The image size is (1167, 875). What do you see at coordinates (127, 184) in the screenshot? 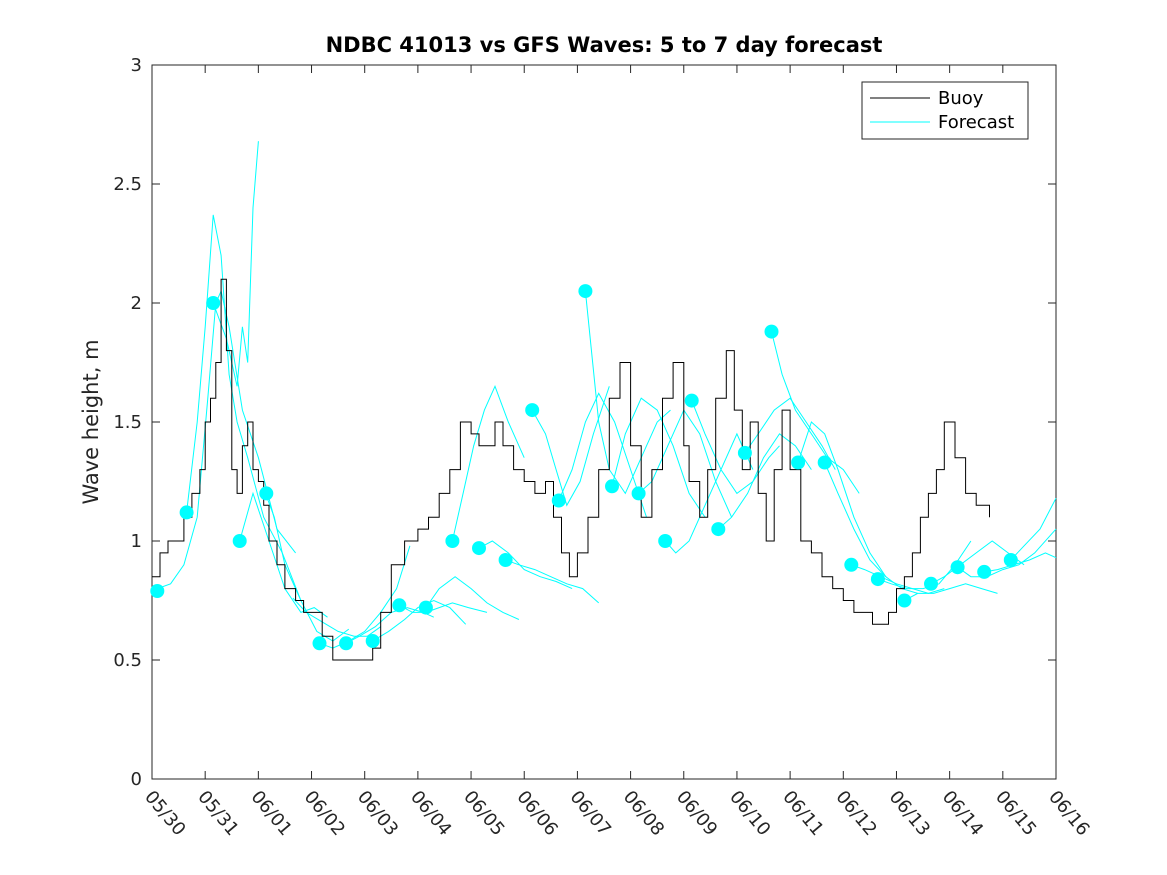
I see `y-tick-label: 2.5` at bounding box center [127, 184].